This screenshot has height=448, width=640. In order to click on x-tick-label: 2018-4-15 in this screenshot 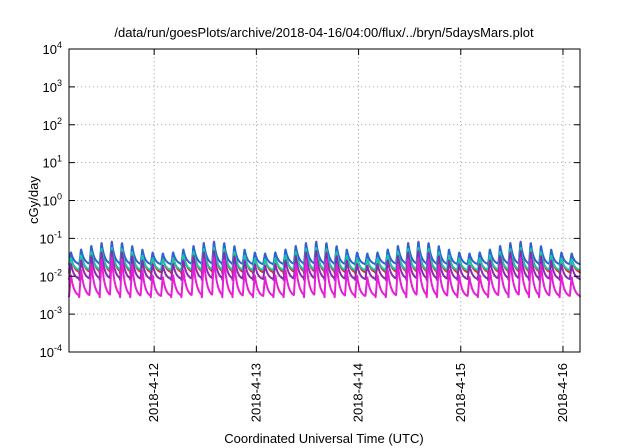, I will do `click(460, 392)`.